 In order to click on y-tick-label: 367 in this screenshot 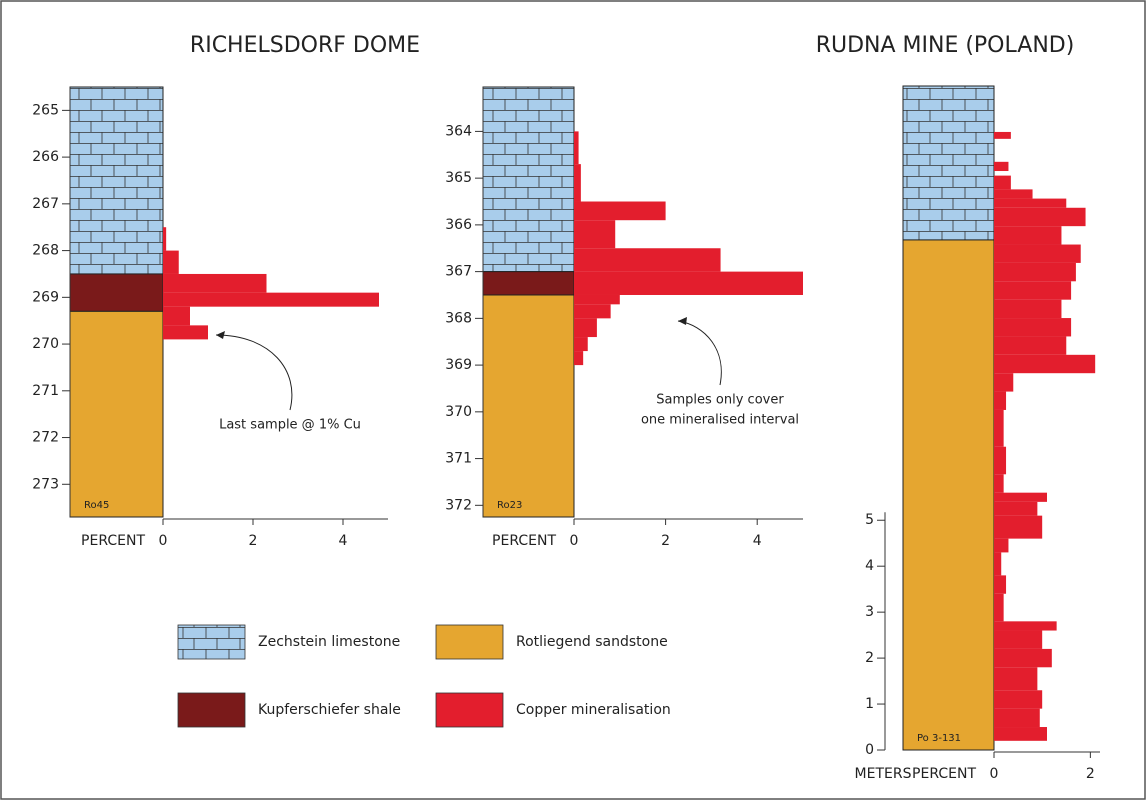, I will do `click(458, 272)`.